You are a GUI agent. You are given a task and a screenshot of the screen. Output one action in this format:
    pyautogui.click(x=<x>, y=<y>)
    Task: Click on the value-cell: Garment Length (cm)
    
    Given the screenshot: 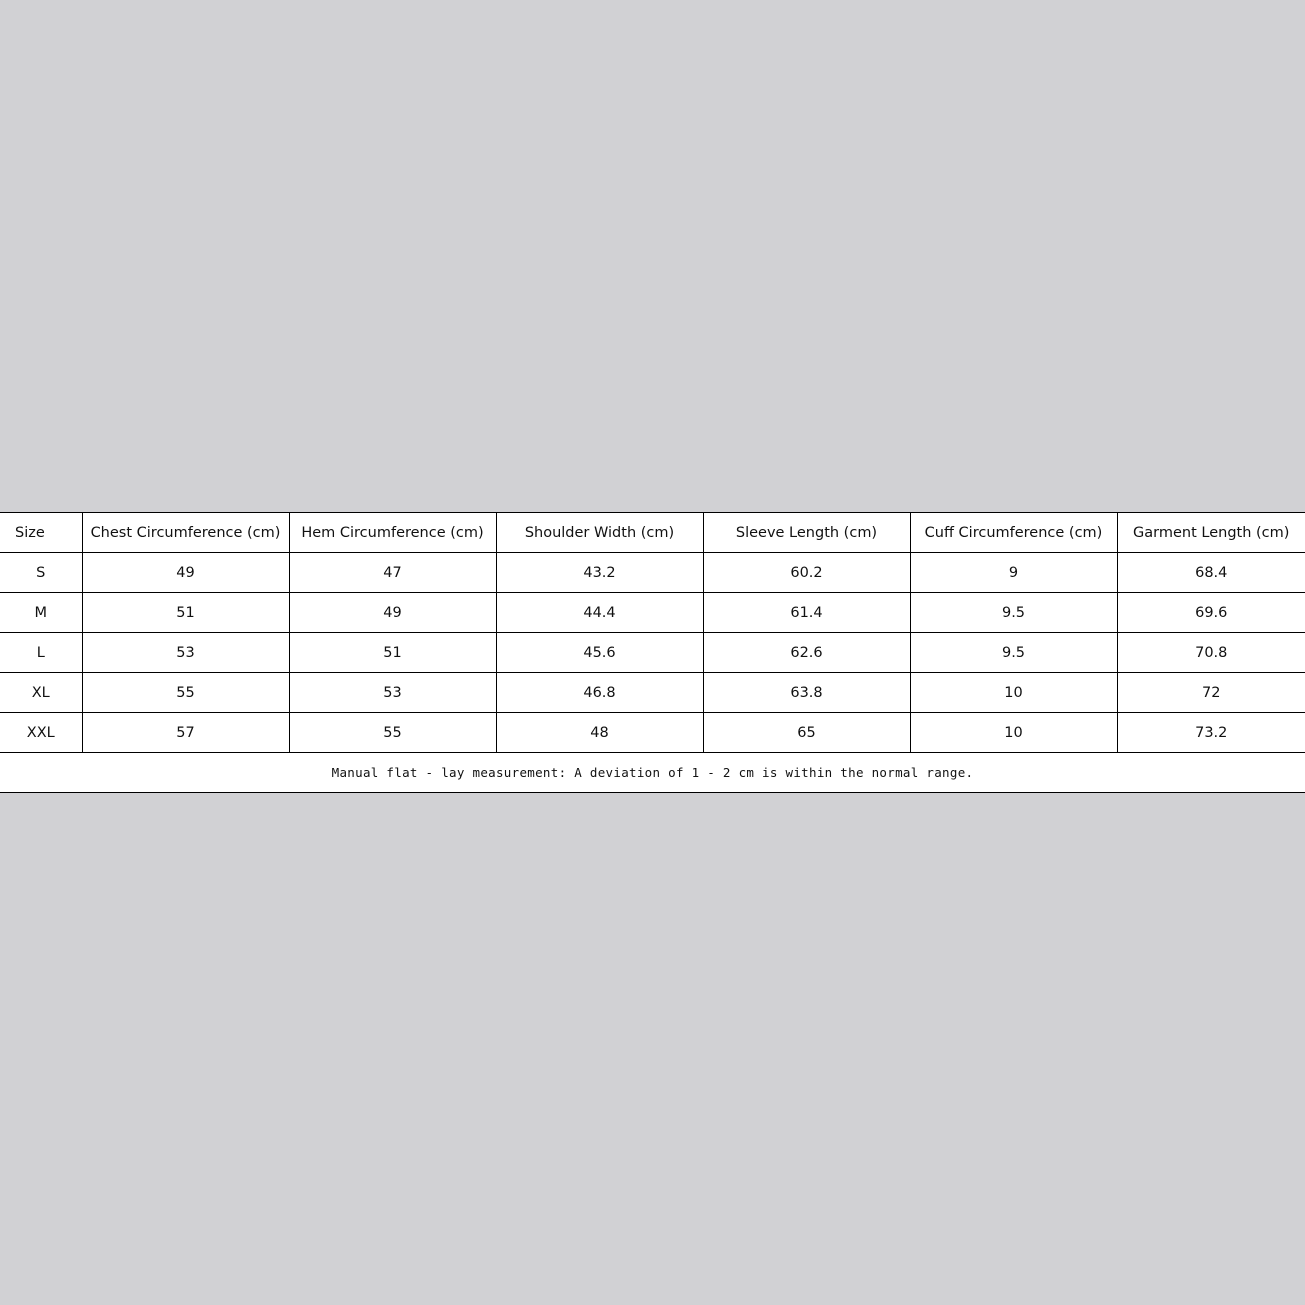 What is the action you would take?
    pyautogui.click(x=1210, y=532)
    